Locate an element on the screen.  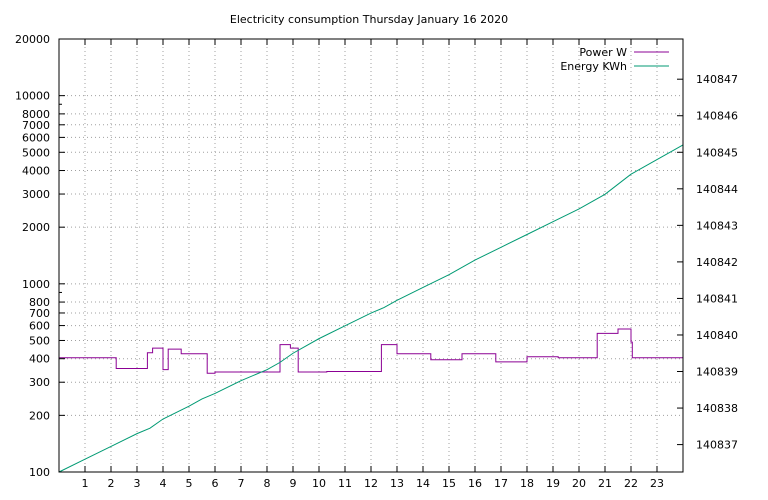
y-right-tick-label: 140840 is located at coordinates (717, 335).